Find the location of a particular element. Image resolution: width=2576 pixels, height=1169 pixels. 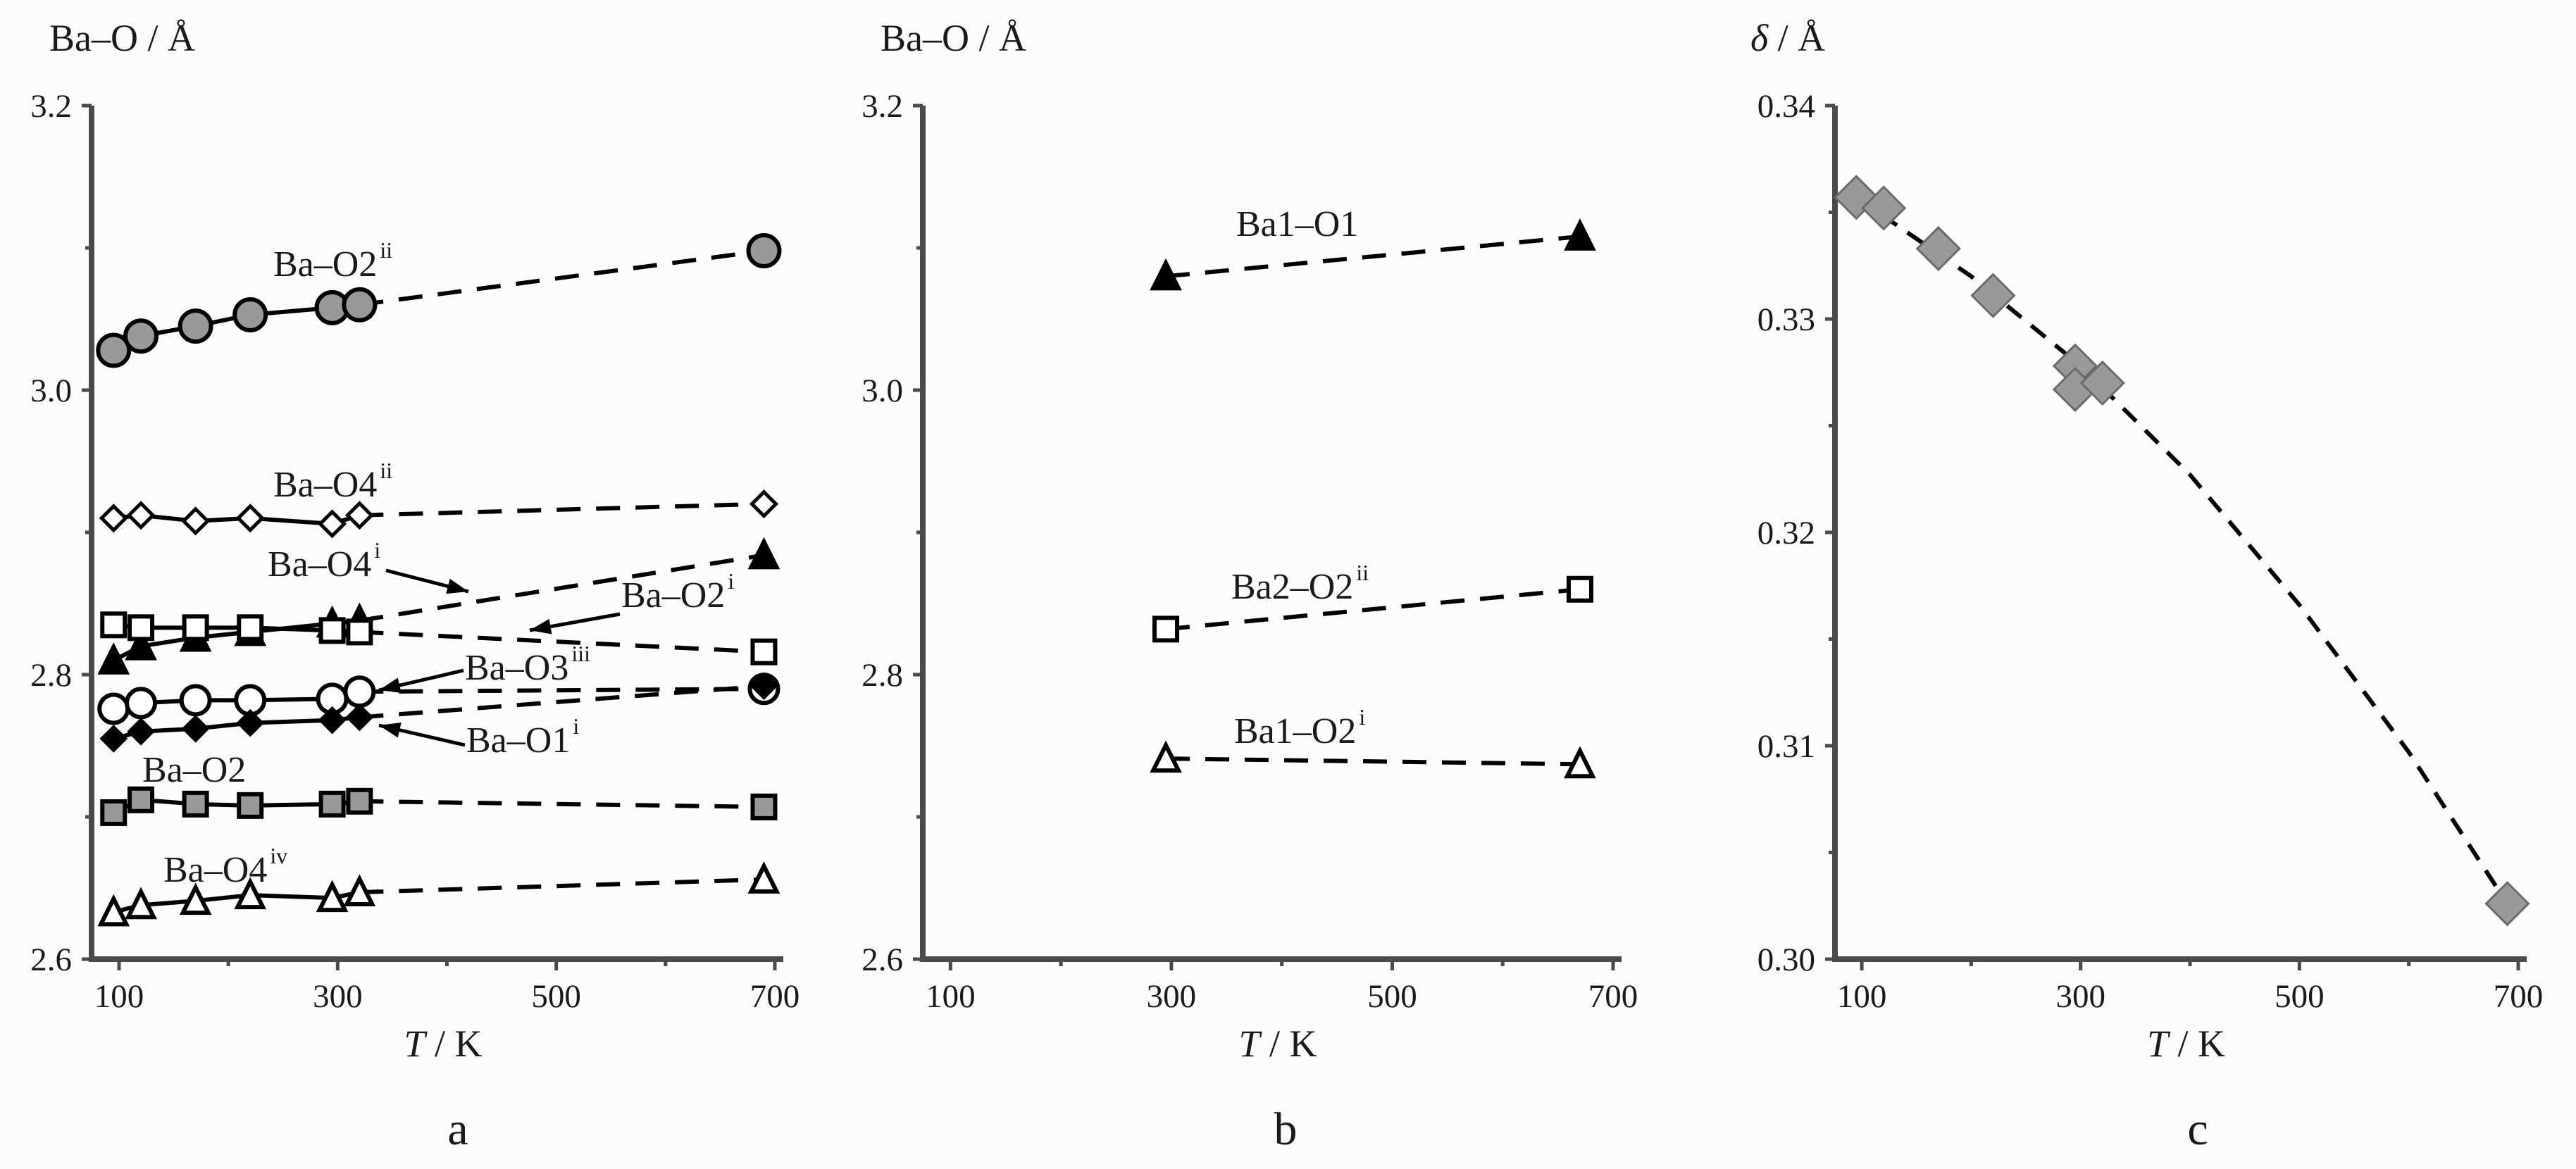

series-7: Ba–O4 iv is located at coordinates (438, 885).